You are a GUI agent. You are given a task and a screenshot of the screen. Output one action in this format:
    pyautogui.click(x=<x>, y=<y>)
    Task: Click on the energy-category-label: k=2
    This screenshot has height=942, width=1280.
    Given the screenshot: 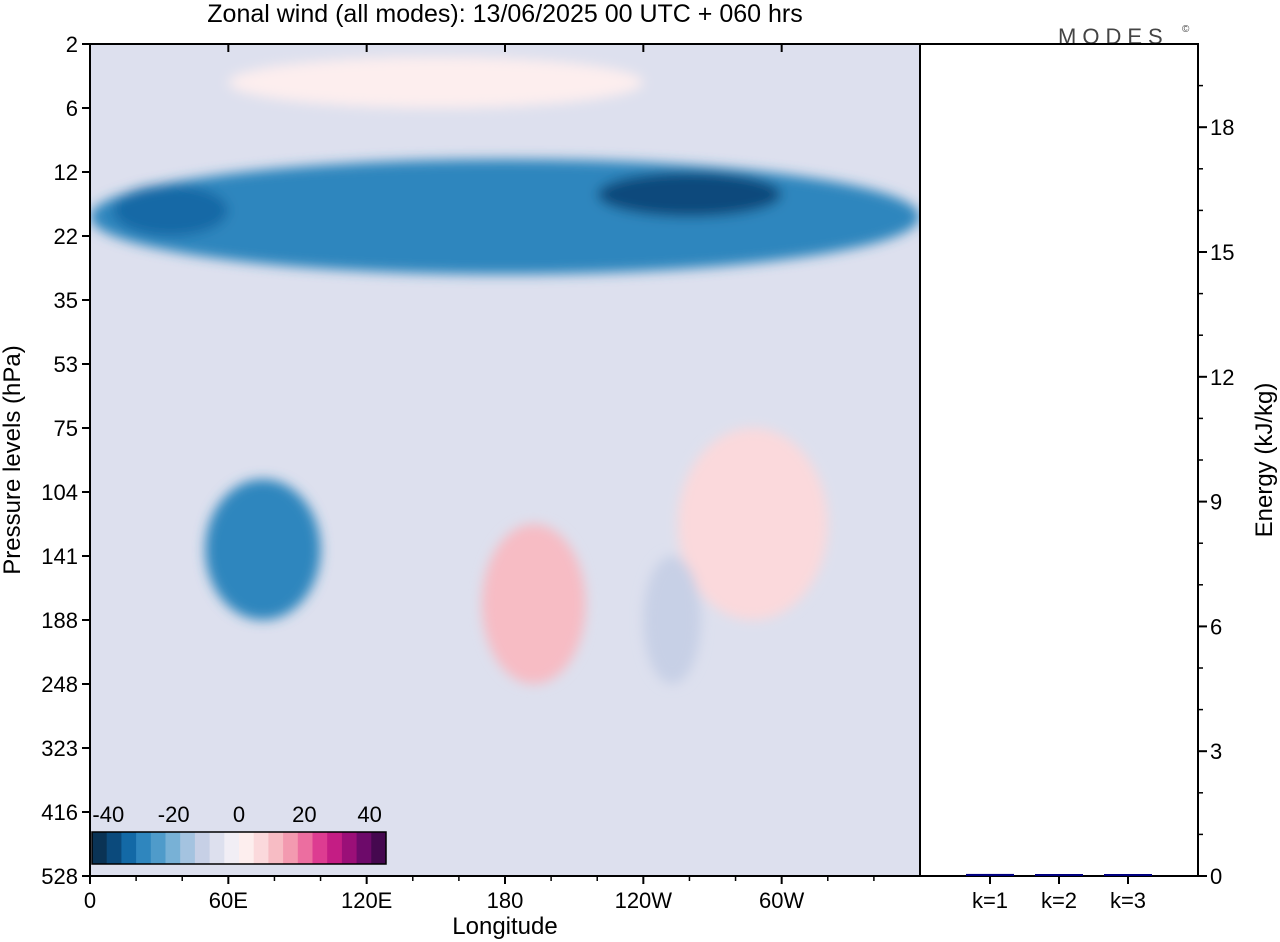 What is the action you would take?
    pyautogui.click(x=1059, y=900)
    